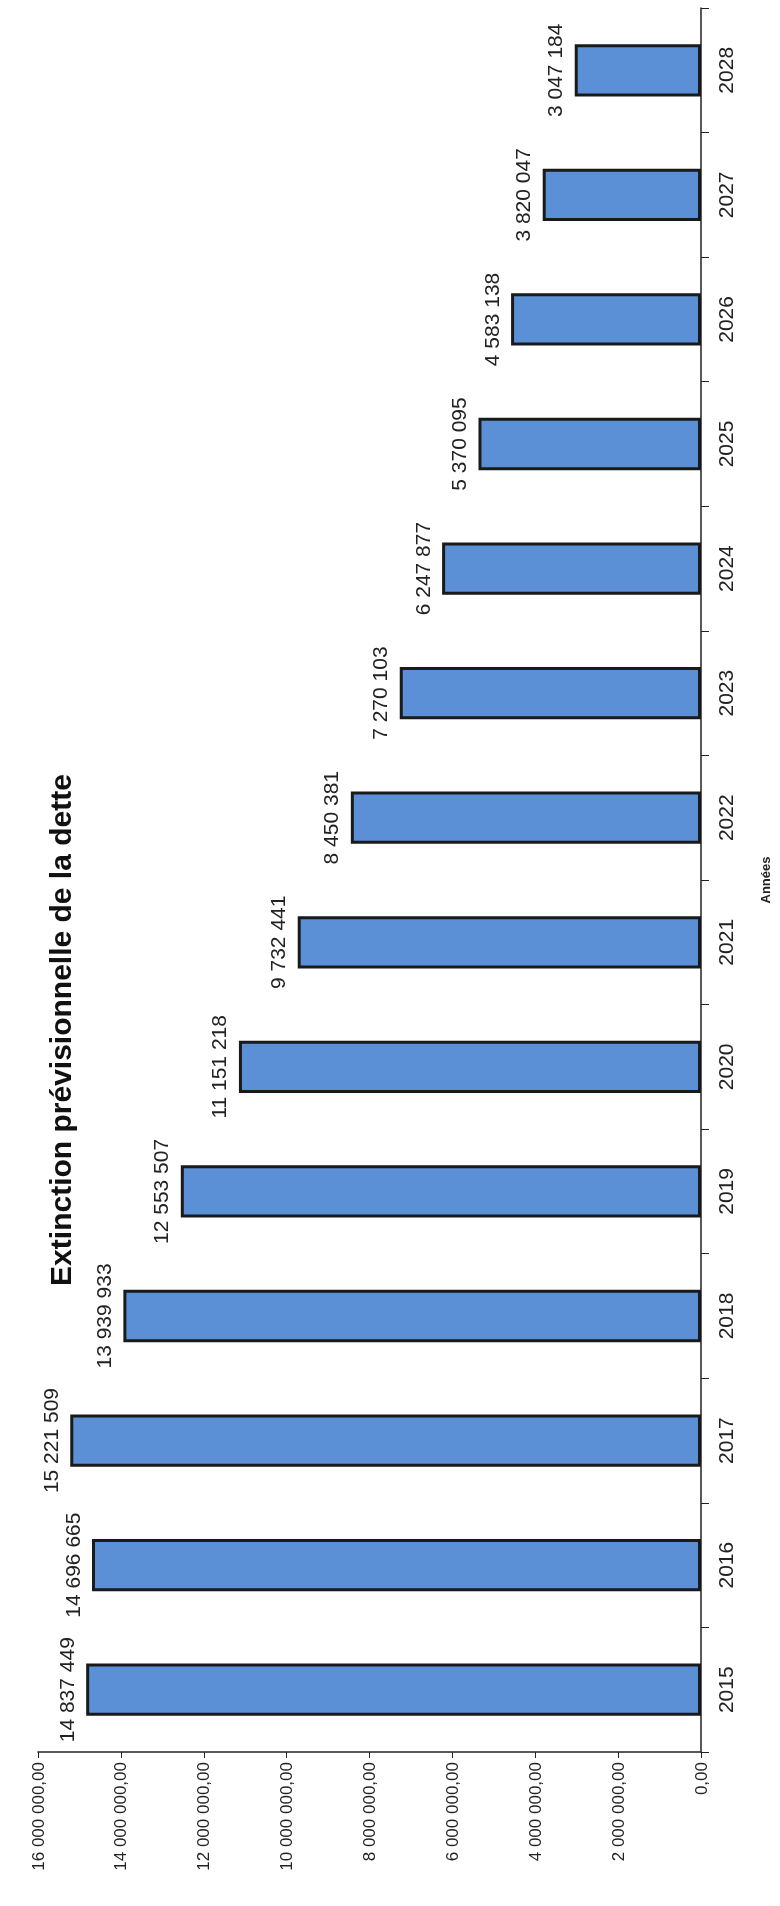 The width and height of the screenshot is (780, 1906). Describe the element at coordinates (701, 1779) in the screenshot. I see `x-tick-label: 0,00` at that location.